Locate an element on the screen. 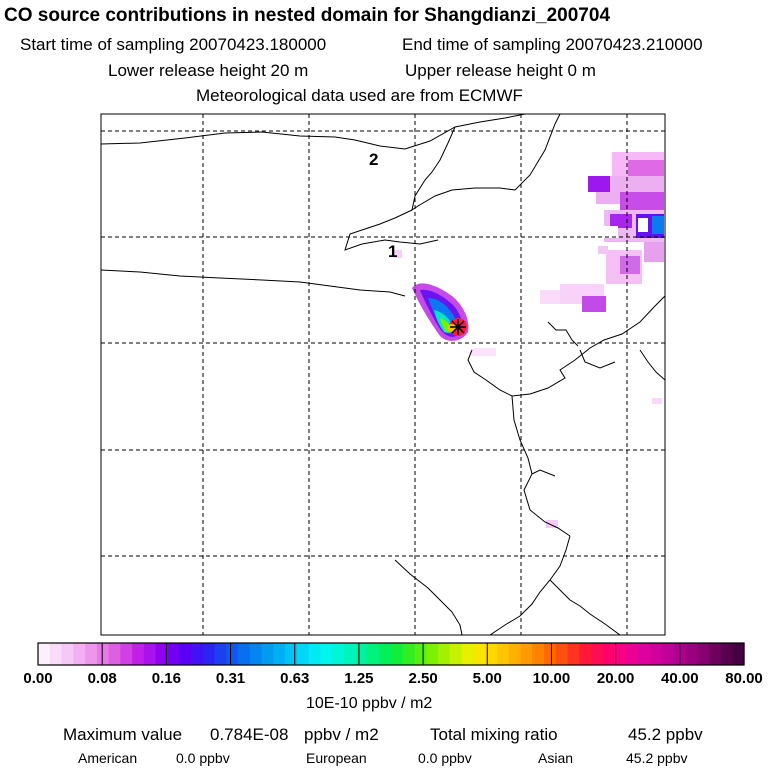 The width and height of the screenshot is (768, 768). region-label-1: 1 is located at coordinates (392, 251).